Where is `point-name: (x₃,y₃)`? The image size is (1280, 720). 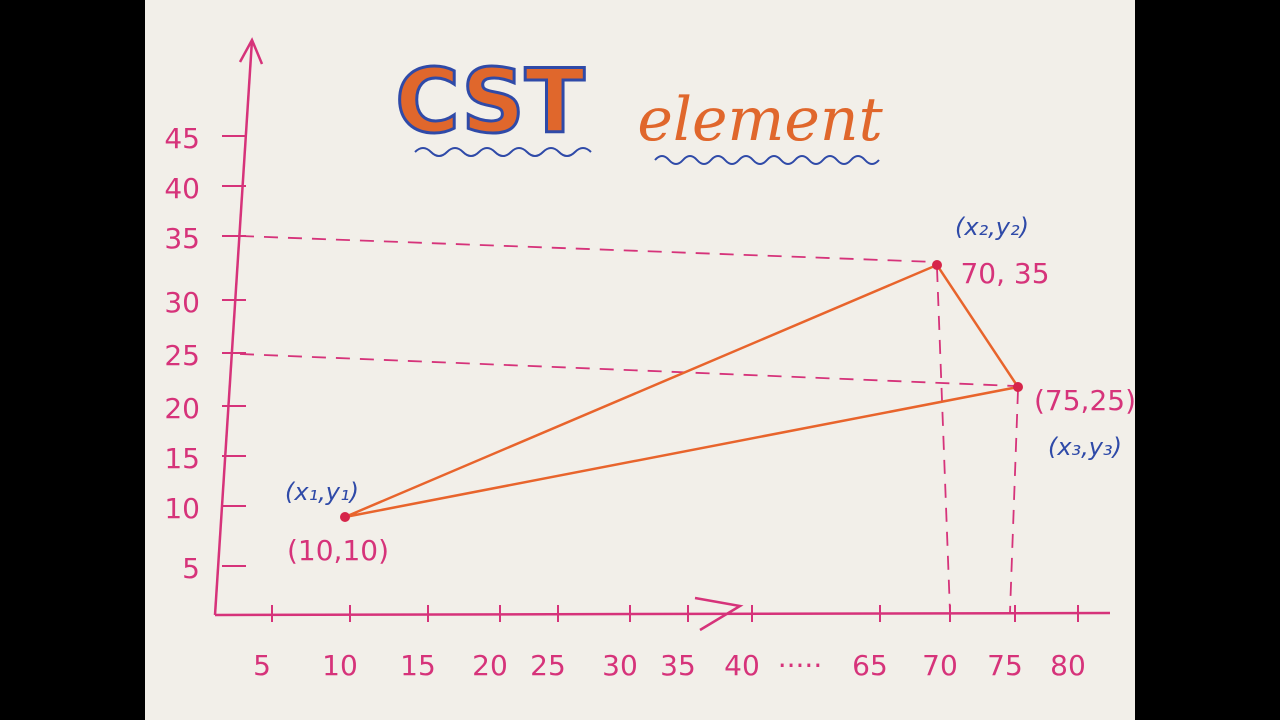 point-name: (x₃,y₃) is located at coordinates (1085, 447).